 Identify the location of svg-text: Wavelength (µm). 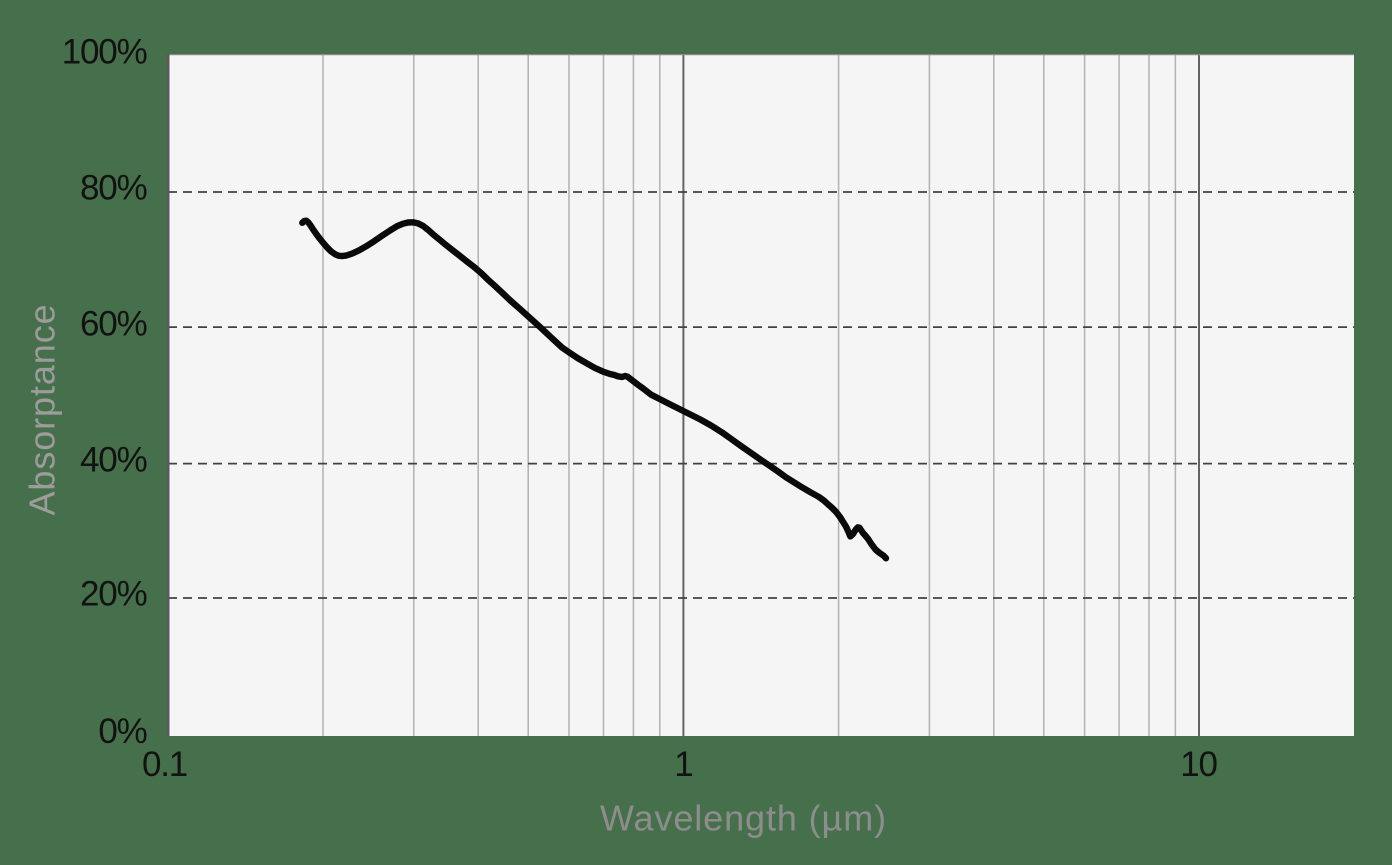
(743, 818).